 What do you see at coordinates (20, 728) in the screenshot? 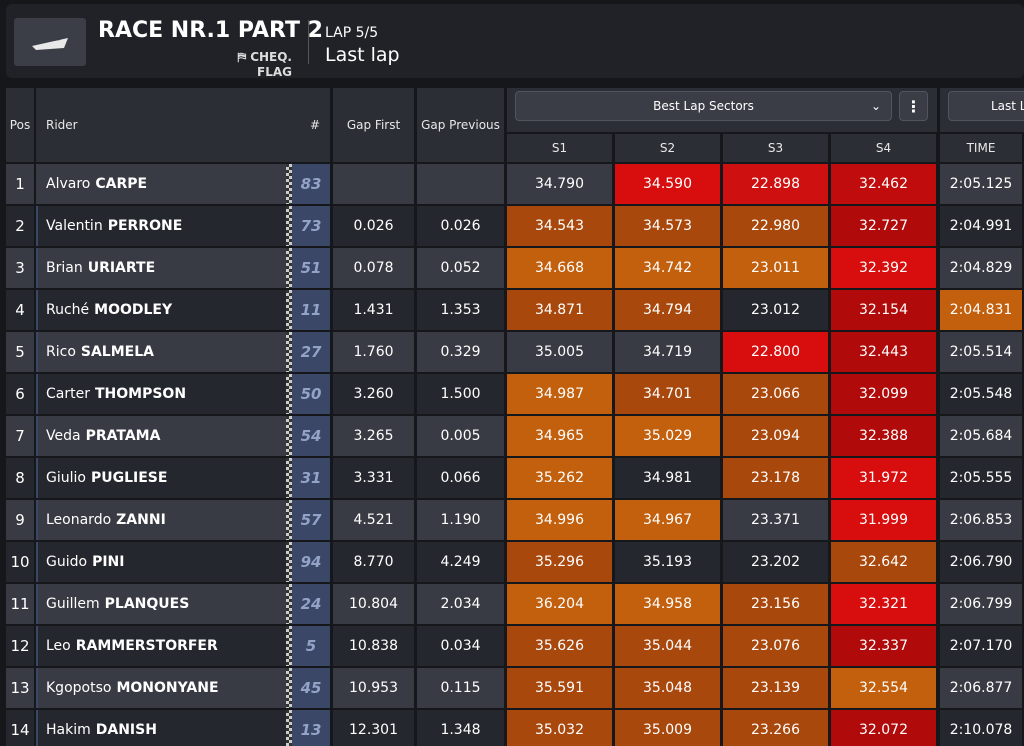
I see `position: 14` at bounding box center [20, 728].